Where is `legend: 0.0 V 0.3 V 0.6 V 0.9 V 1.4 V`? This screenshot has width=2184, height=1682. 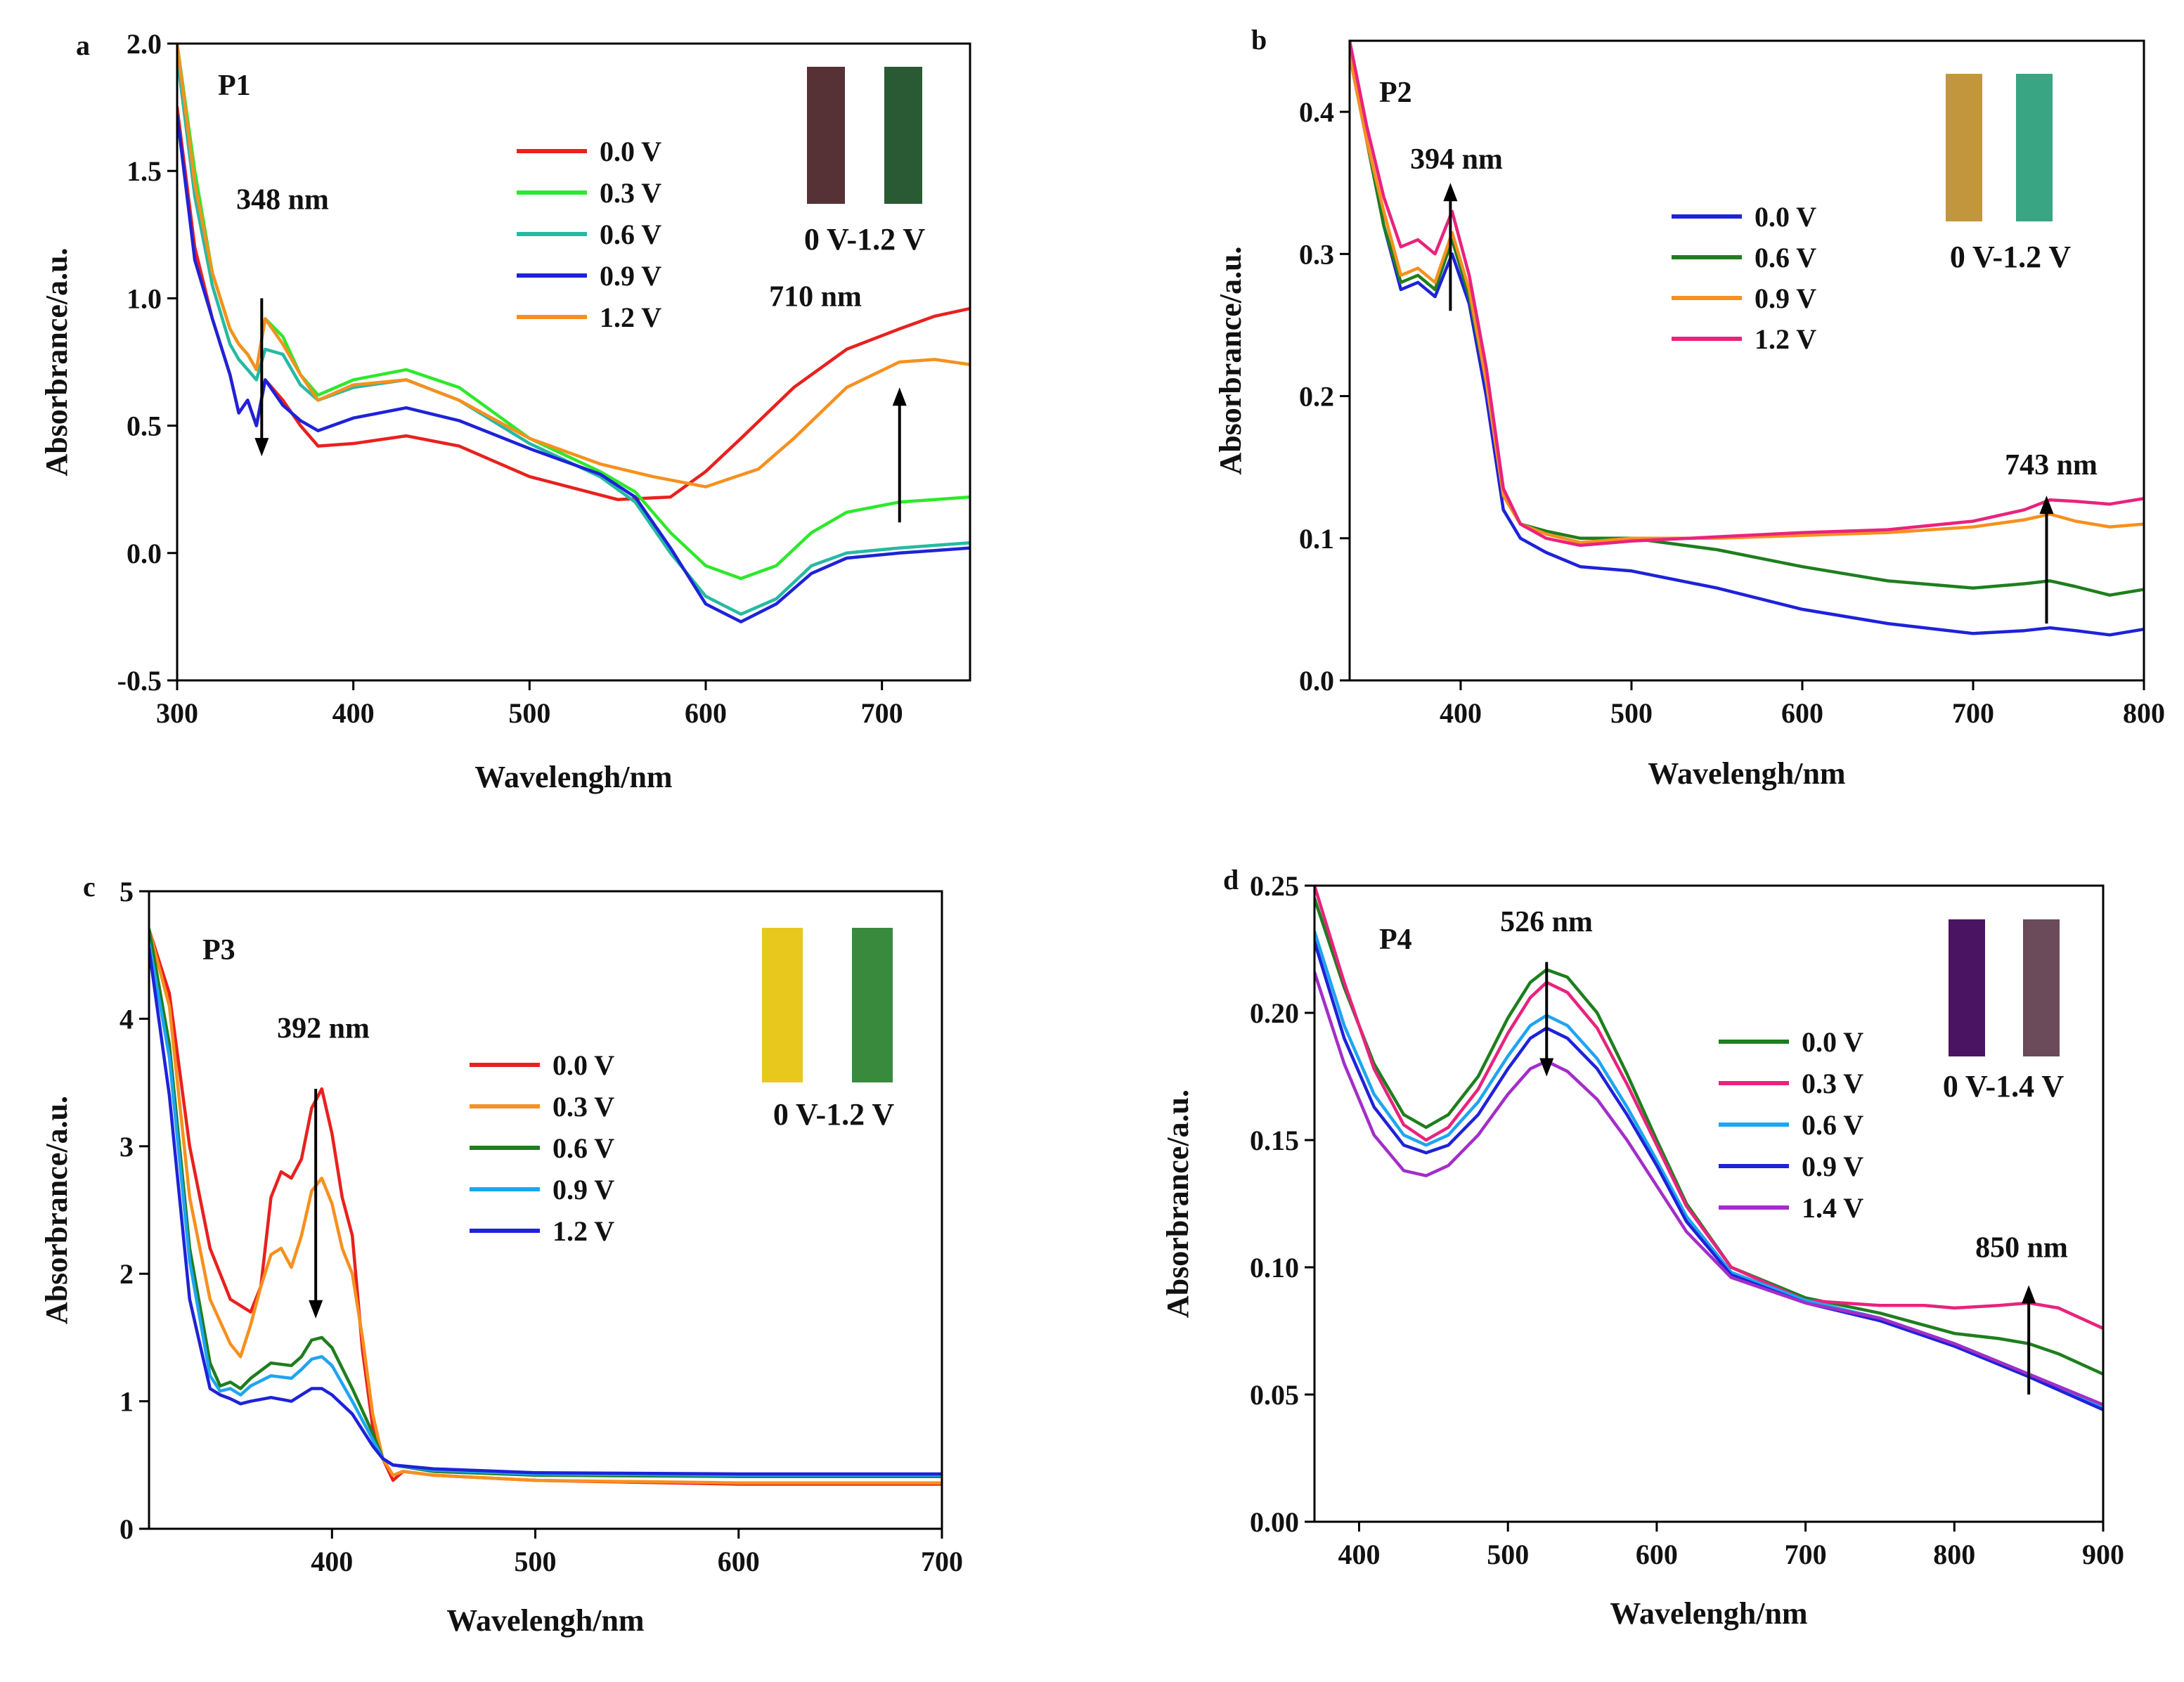 legend: 0.0 V 0.3 V 0.6 V 0.9 V 1.4 V is located at coordinates (1791, 1125).